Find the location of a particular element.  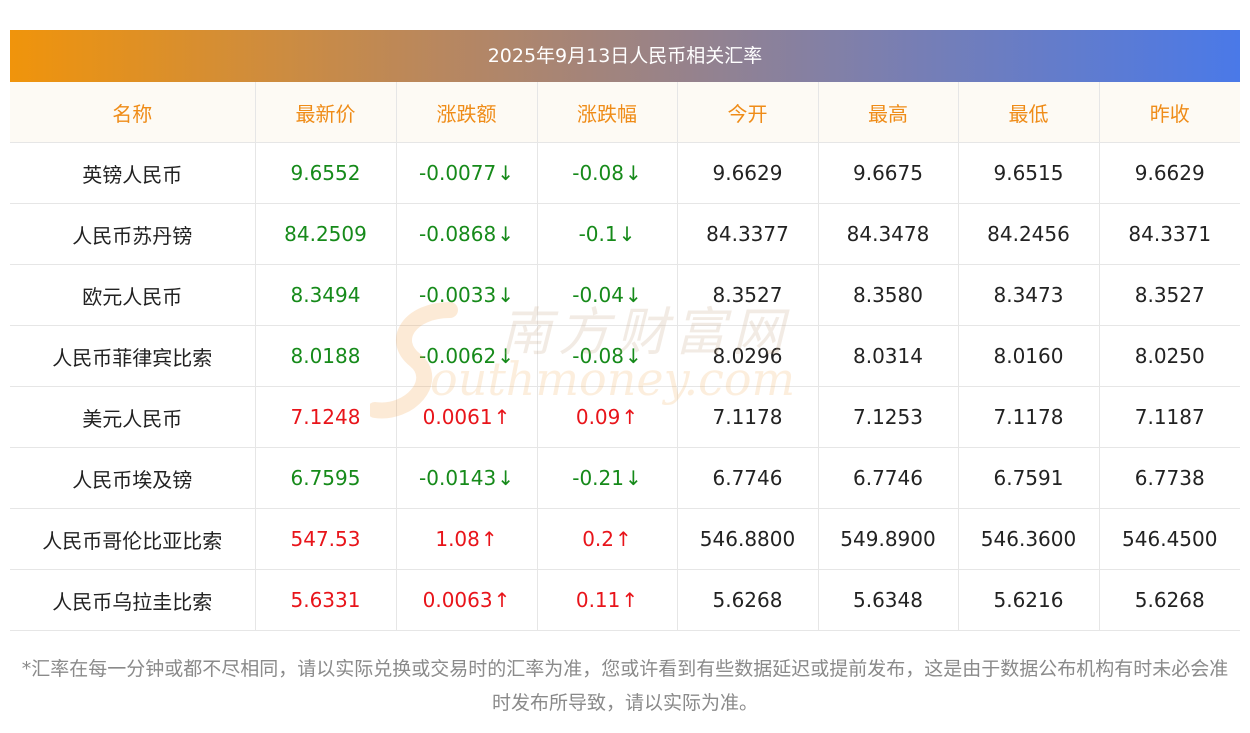

latest-price-cell-value: 8.0188 is located at coordinates (325, 356).